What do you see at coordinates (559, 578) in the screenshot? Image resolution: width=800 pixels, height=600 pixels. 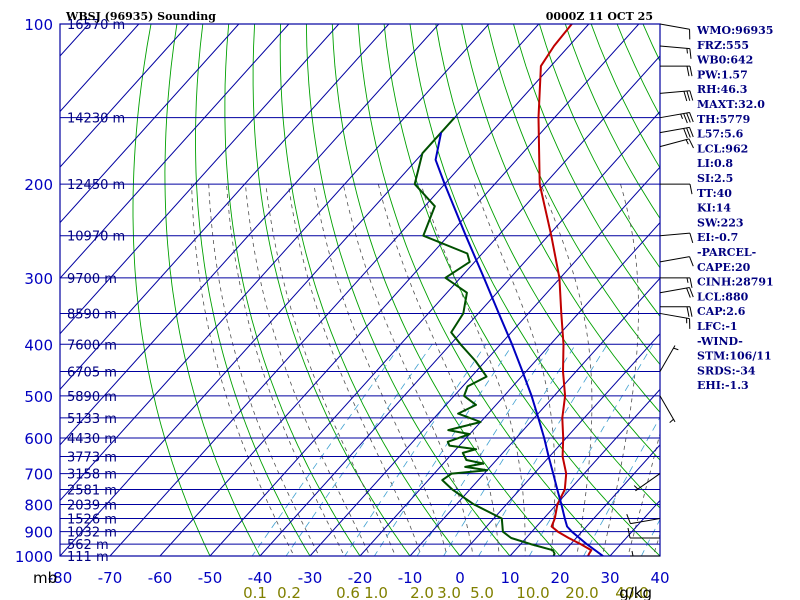 I see `temperature-tick-label: 20` at bounding box center [559, 578].